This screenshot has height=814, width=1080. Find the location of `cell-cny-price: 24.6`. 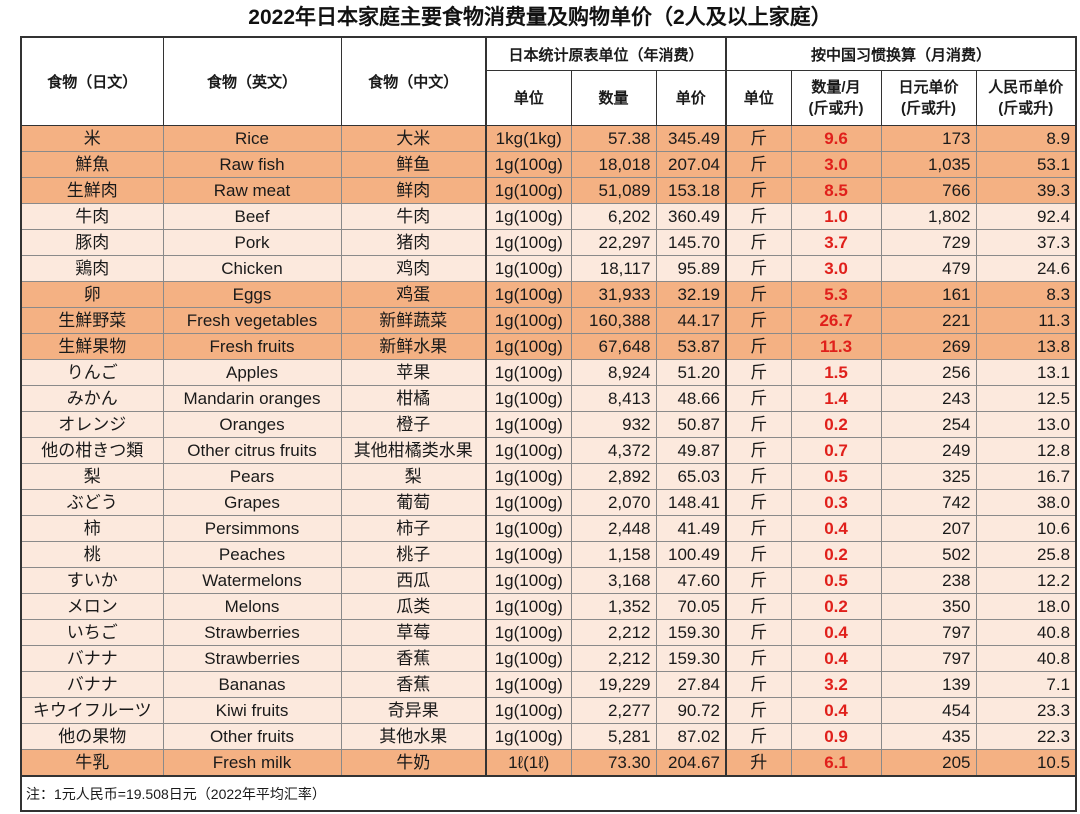

cell-cny-price: 24.6 is located at coordinates (1026, 268).